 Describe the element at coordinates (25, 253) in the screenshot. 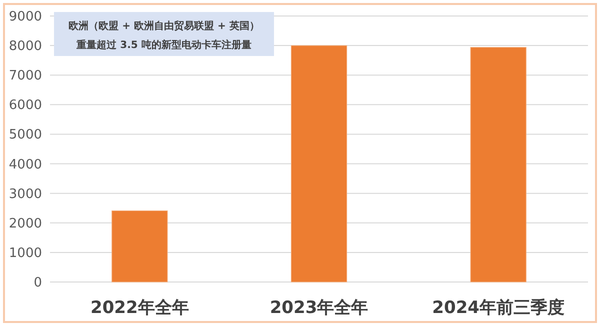

I see `y-tick-label: 1000` at that location.